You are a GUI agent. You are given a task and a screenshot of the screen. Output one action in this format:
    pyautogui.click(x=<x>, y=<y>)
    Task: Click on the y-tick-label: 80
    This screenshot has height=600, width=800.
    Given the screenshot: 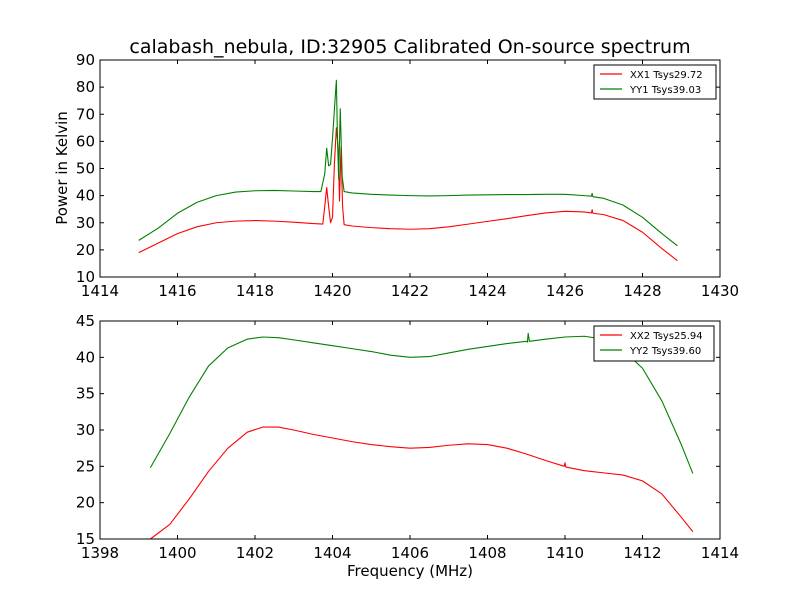 What is the action you would take?
    pyautogui.click(x=85, y=87)
    